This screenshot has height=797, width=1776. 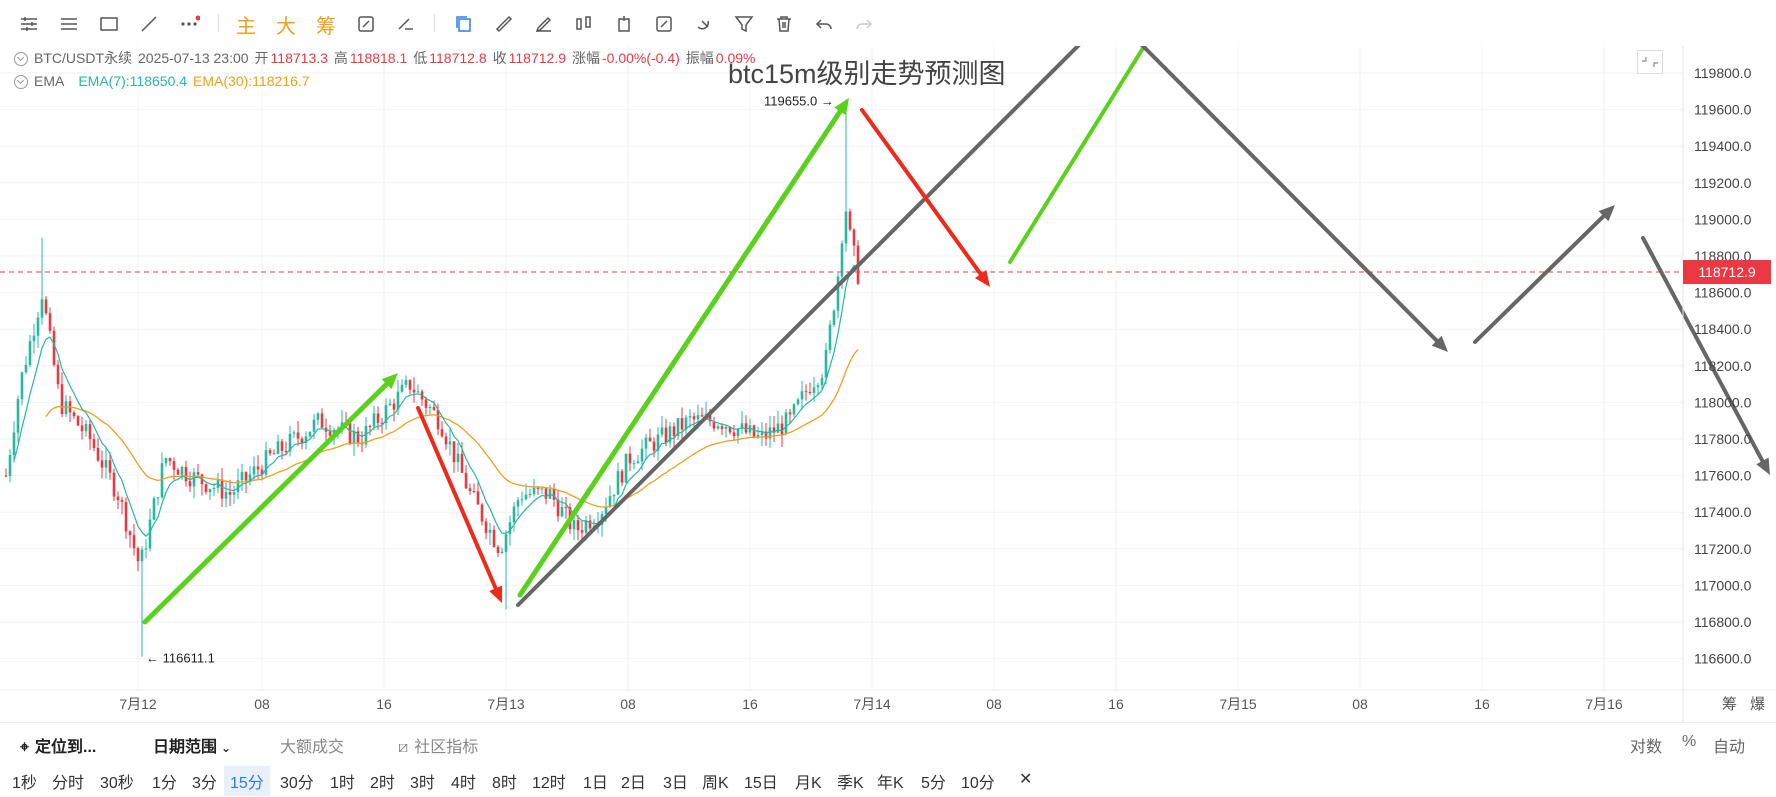 What do you see at coordinates (744, 24) in the screenshot?
I see `filter-icon` at bounding box center [744, 24].